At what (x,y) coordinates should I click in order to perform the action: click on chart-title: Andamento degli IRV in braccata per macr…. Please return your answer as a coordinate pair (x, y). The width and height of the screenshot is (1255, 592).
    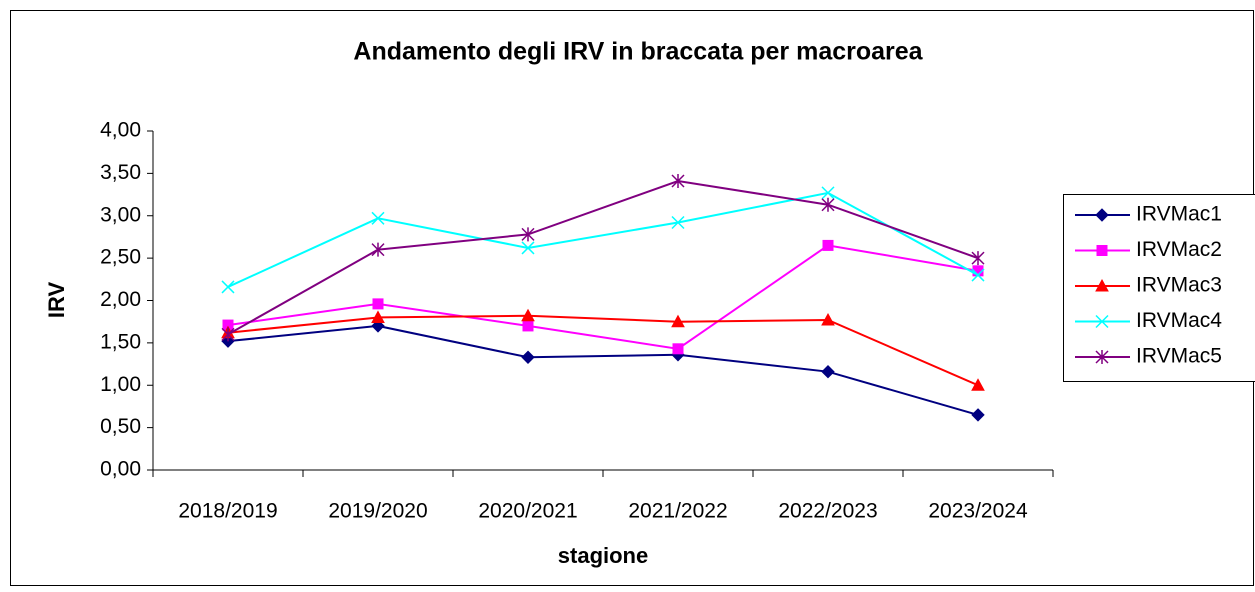
    Looking at the image, I should click on (638, 52).